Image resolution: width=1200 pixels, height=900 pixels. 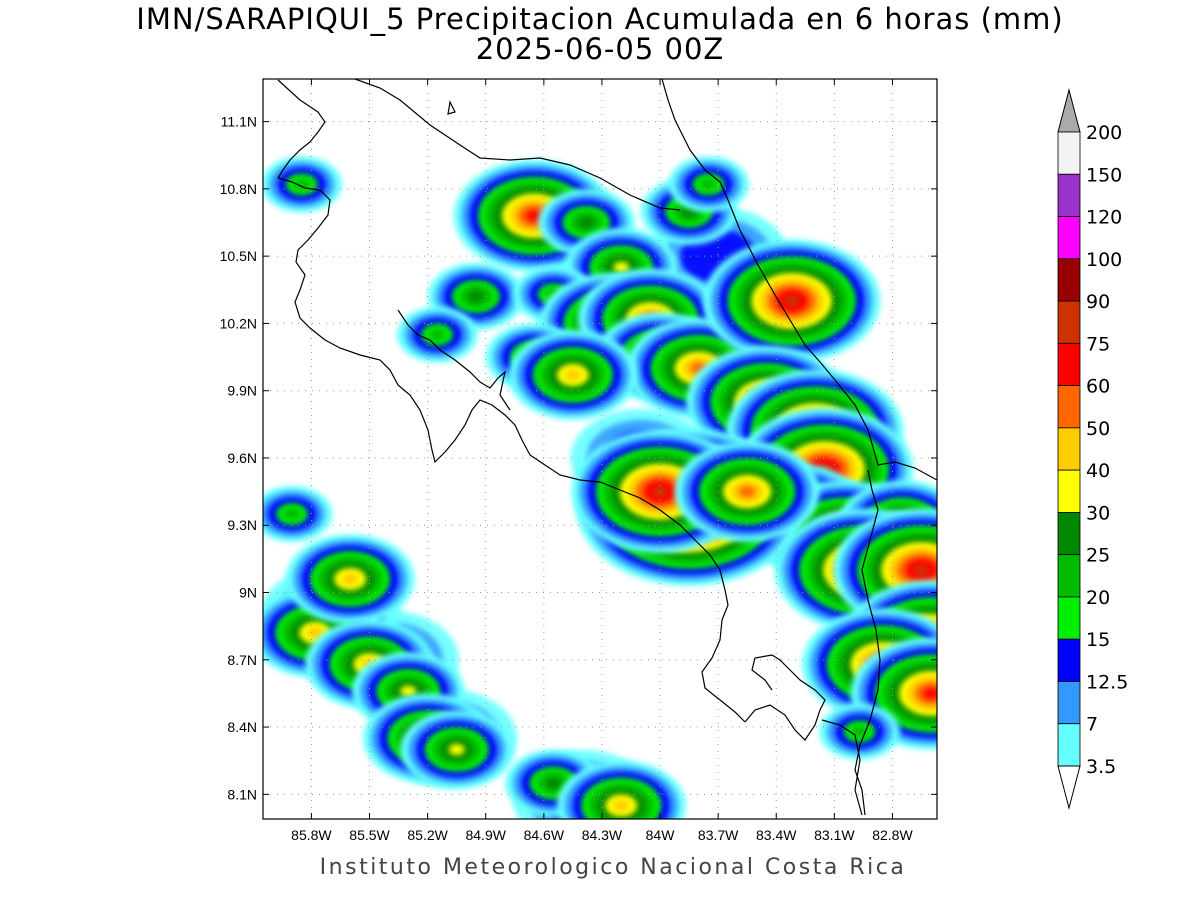 What do you see at coordinates (1101, 767) in the screenshot?
I see `colorbar-label: 3.5` at bounding box center [1101, 767].